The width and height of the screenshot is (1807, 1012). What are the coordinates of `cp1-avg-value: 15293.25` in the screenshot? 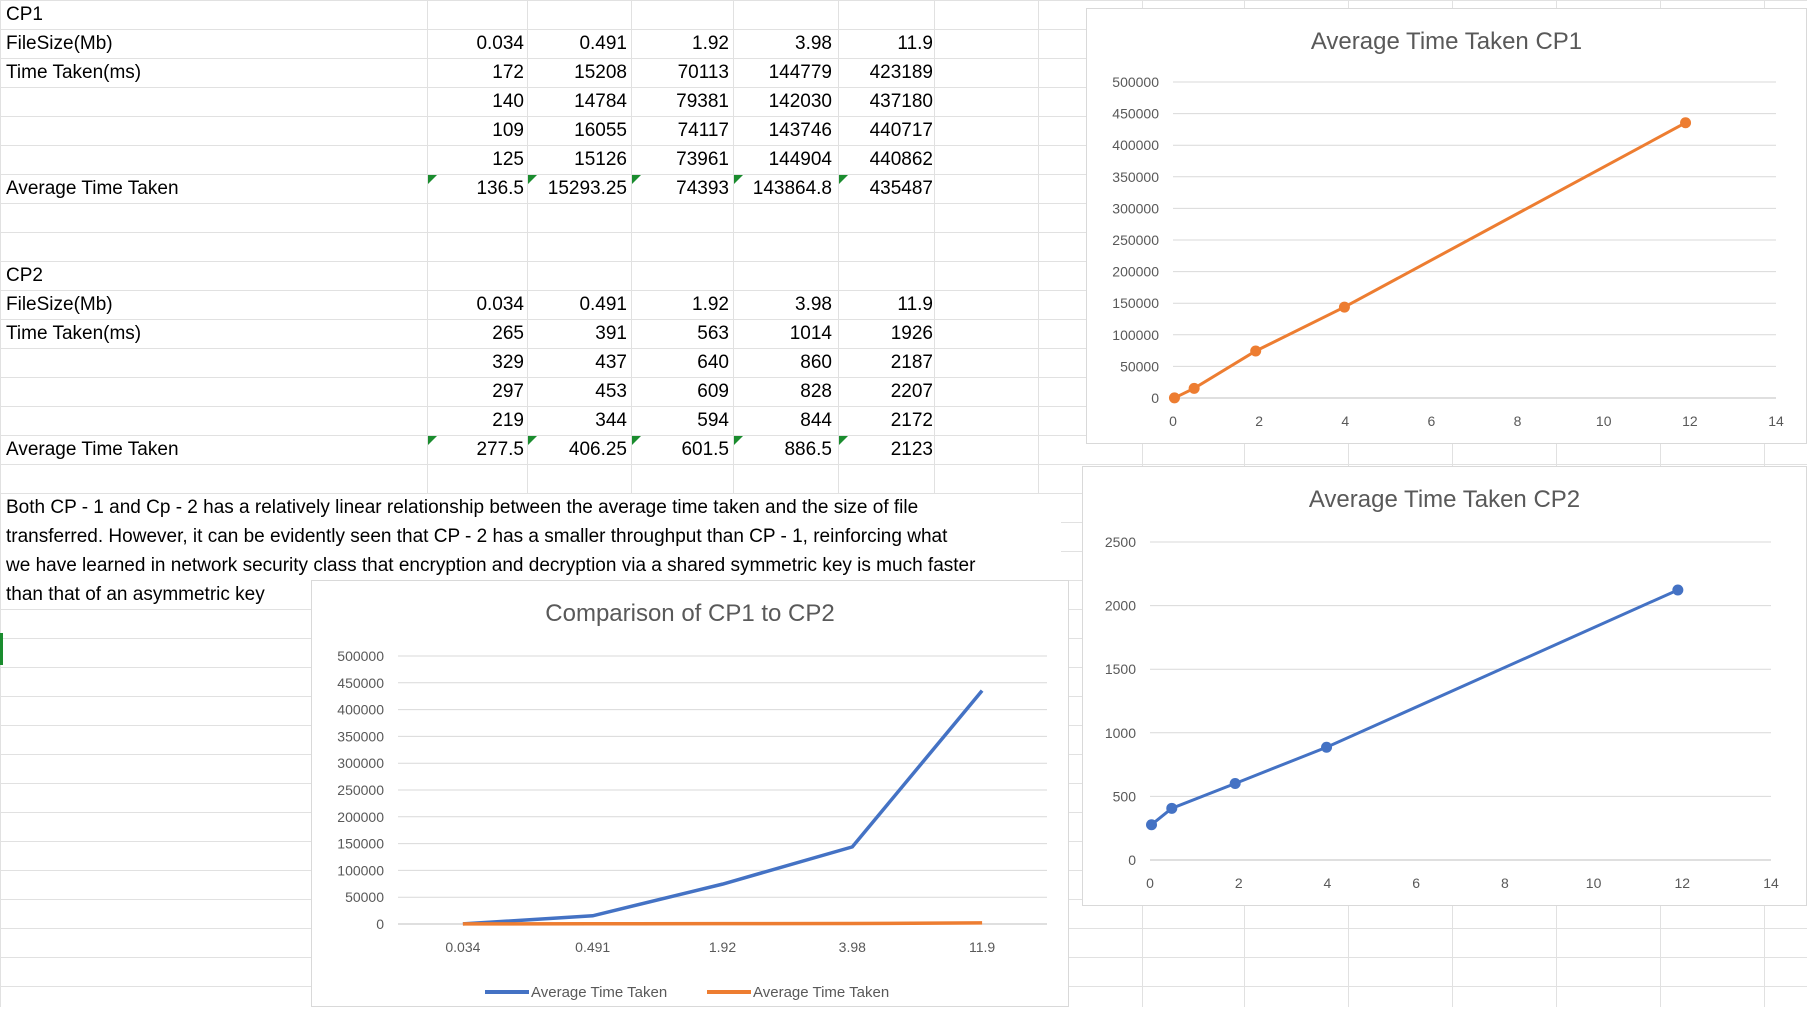 It's located at (587, 188).